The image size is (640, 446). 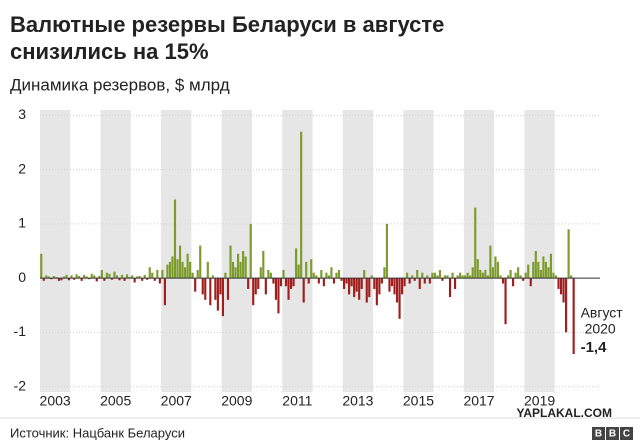 What do you see at coordinates (22, 277) in the screenshot?
I see `y-tick-label: 0` at bounding box center [22, 277].